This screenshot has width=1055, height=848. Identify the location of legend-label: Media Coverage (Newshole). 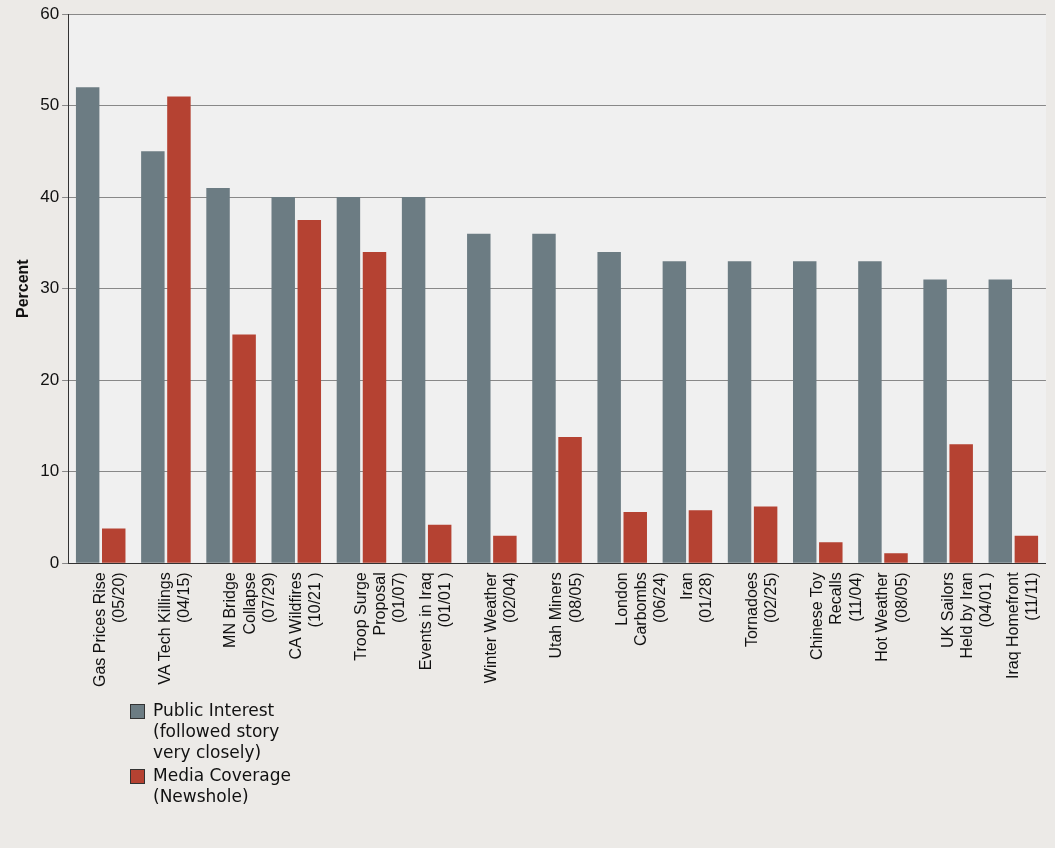
(222, 786).